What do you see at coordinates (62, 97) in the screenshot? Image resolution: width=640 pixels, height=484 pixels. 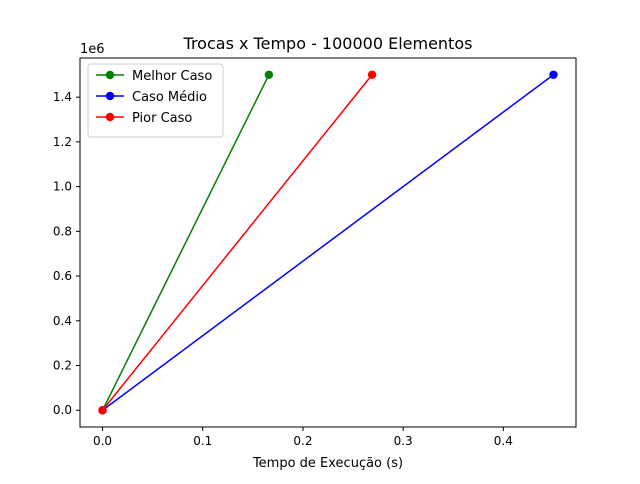 I see `y-tick-label: 1.4` at bounding box center [62, 97].